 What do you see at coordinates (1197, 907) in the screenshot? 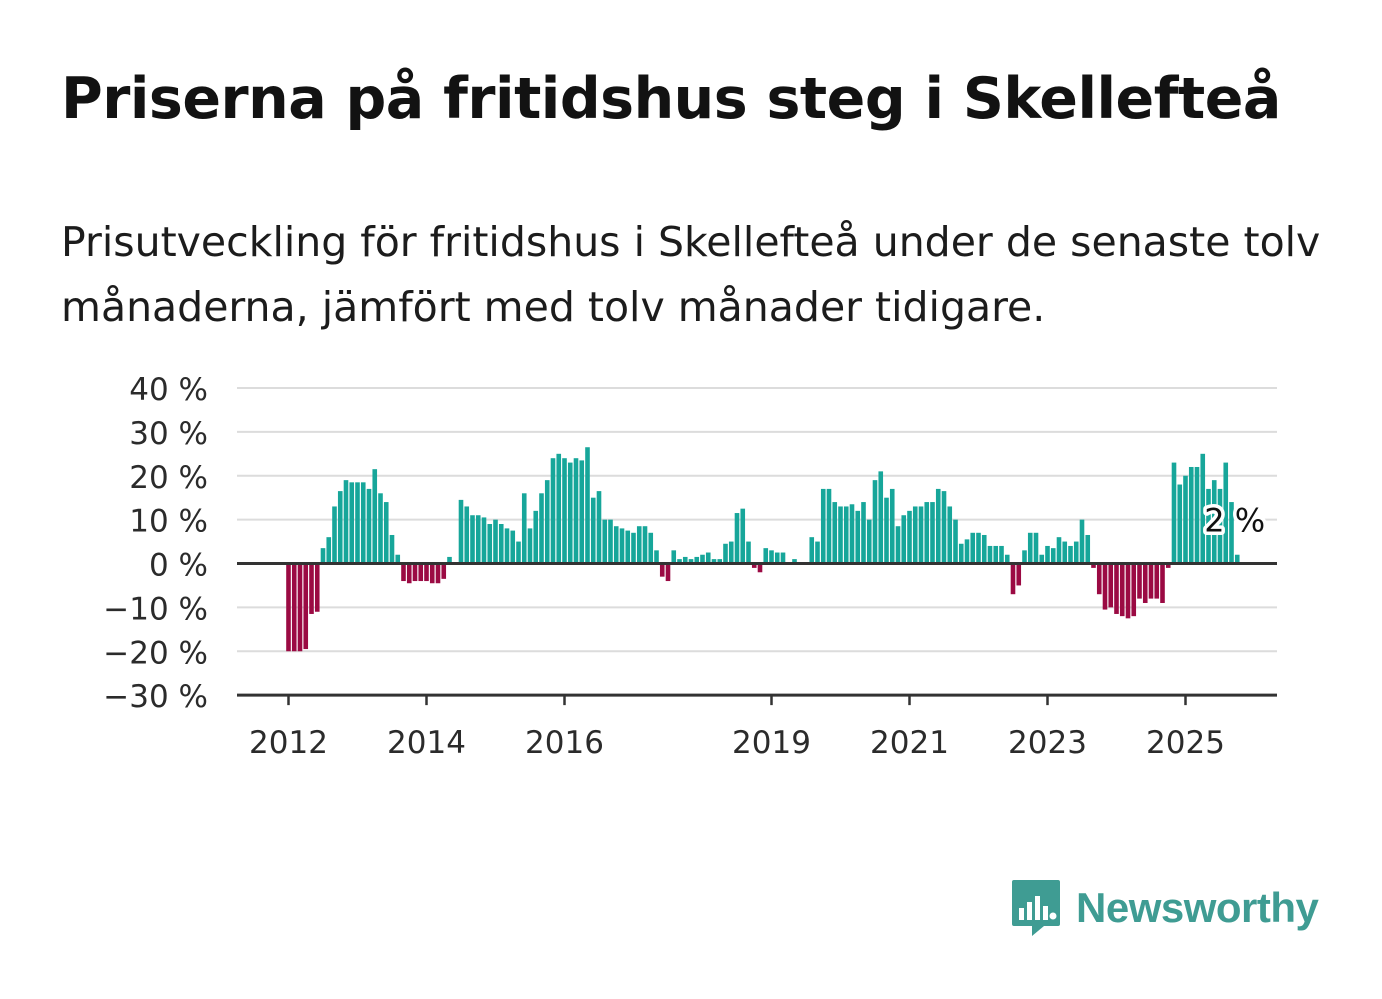
I see `brand-name: Newsworthy` at bounding box center [1197, 907].